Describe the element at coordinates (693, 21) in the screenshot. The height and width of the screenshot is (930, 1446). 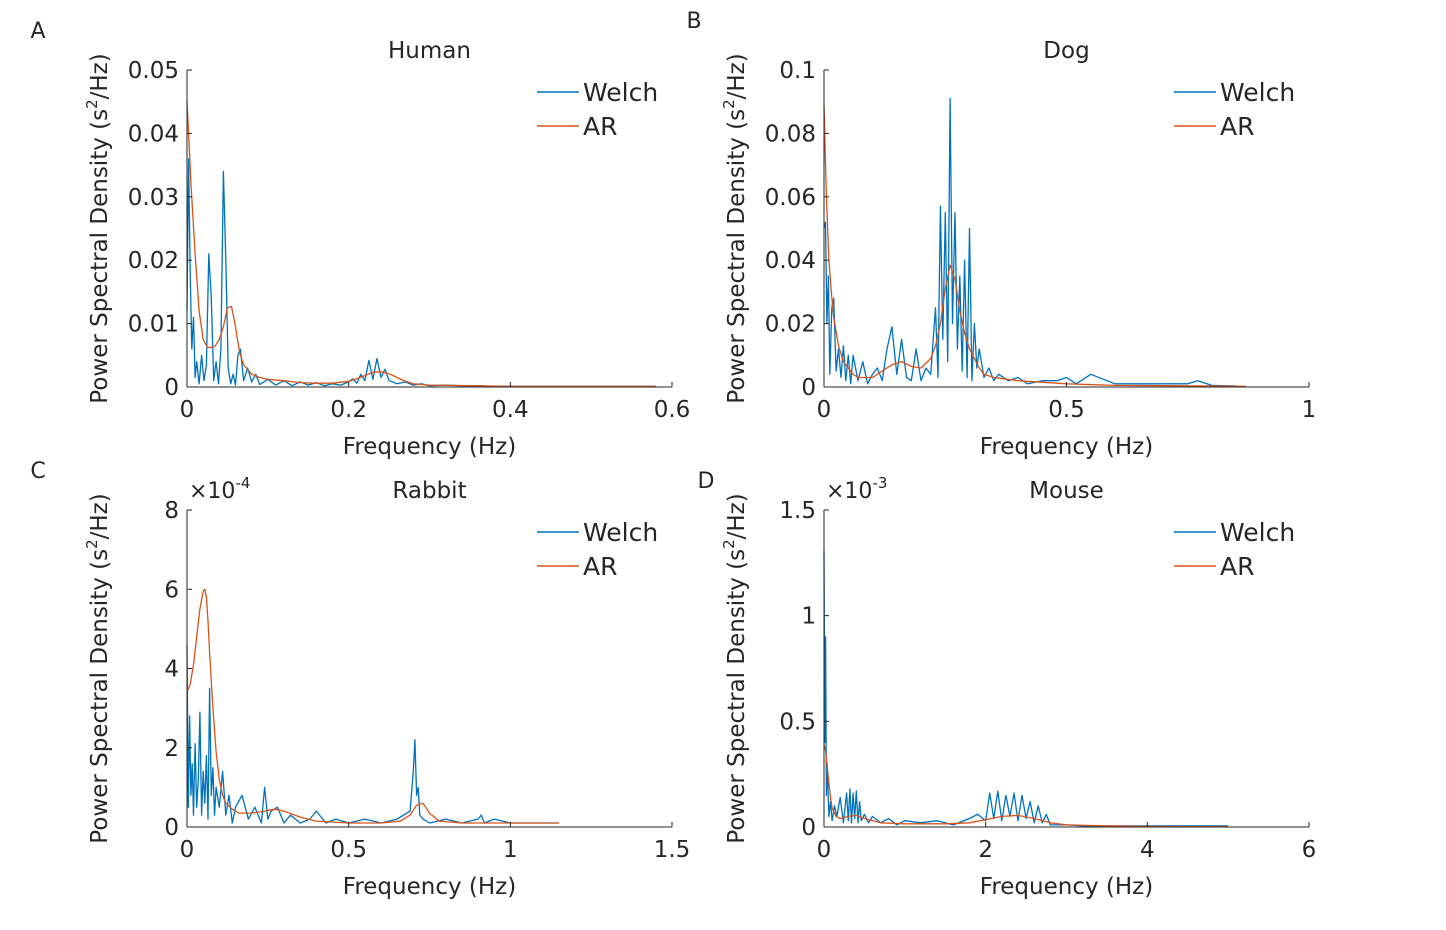
I see `panel-label: B` at that location.